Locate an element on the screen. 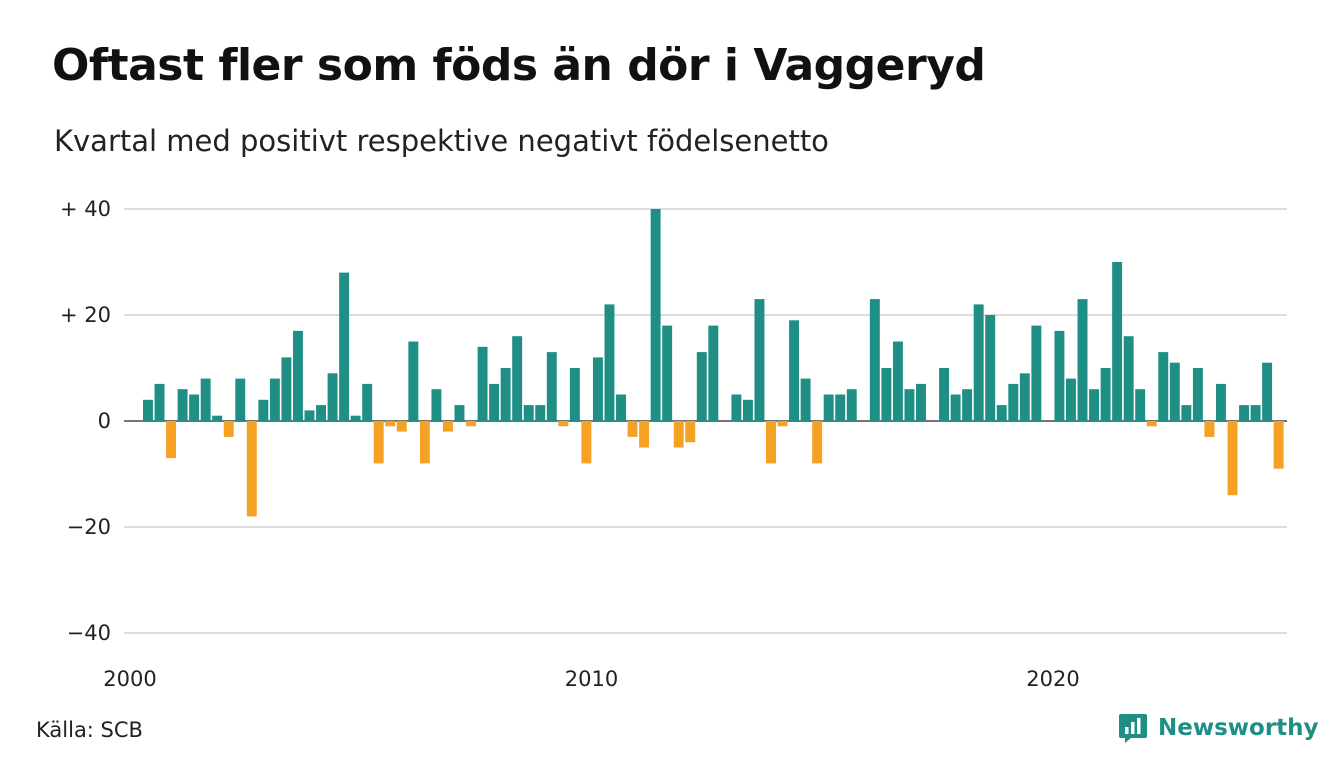 The width and height of the screenshot is (1340, 780). y-tick-label: 0 is located at coordinates (104, 421).